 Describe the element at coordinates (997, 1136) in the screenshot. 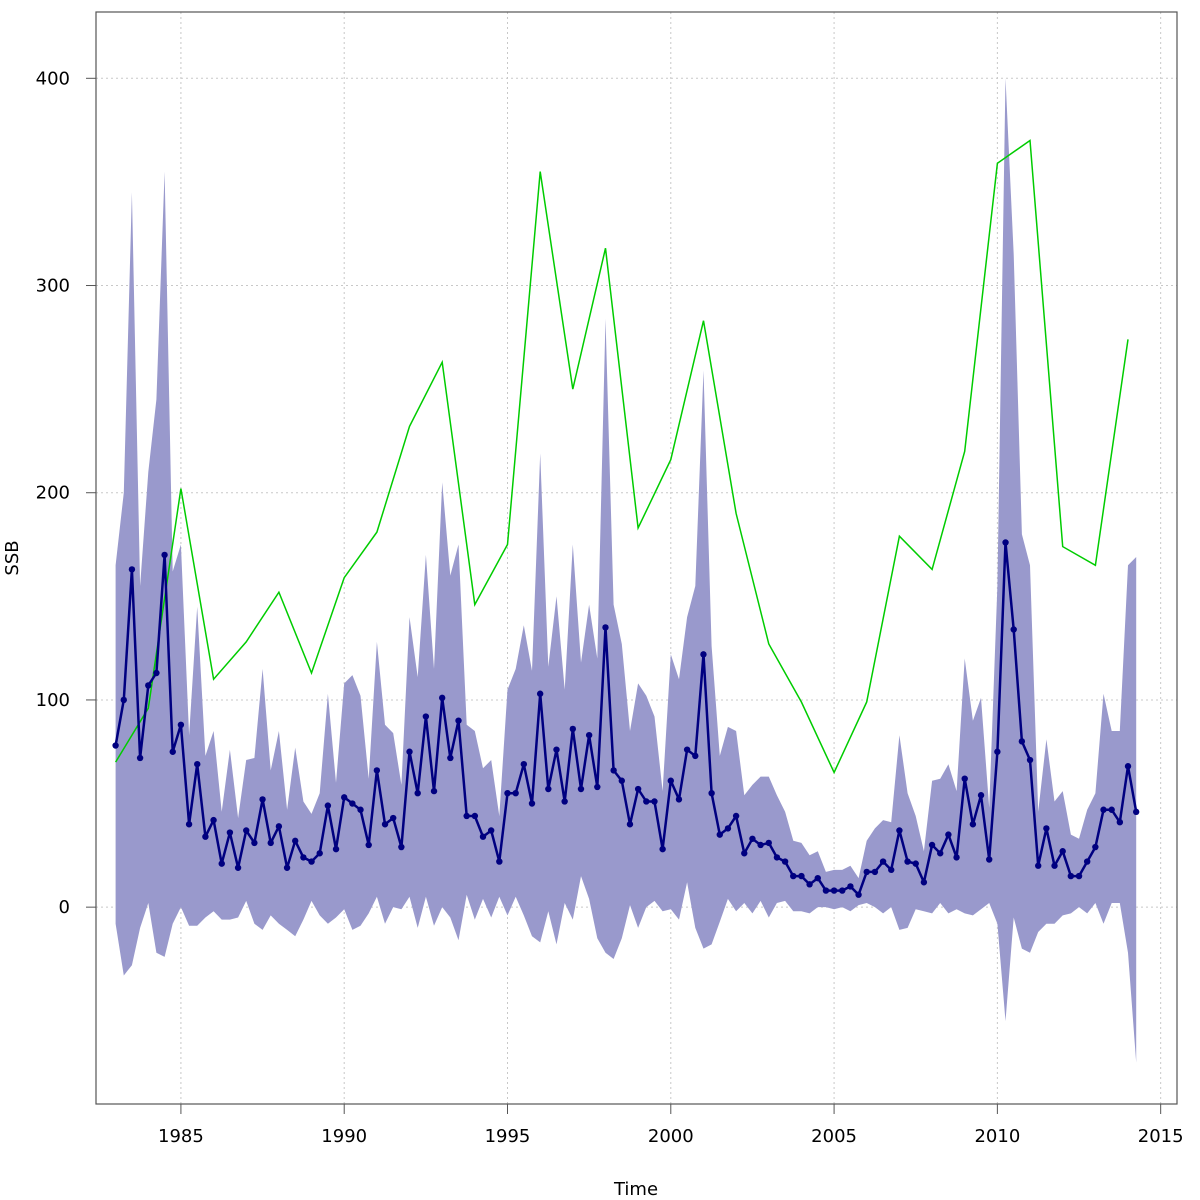

I see `x-tick-label: 2010` at that location.